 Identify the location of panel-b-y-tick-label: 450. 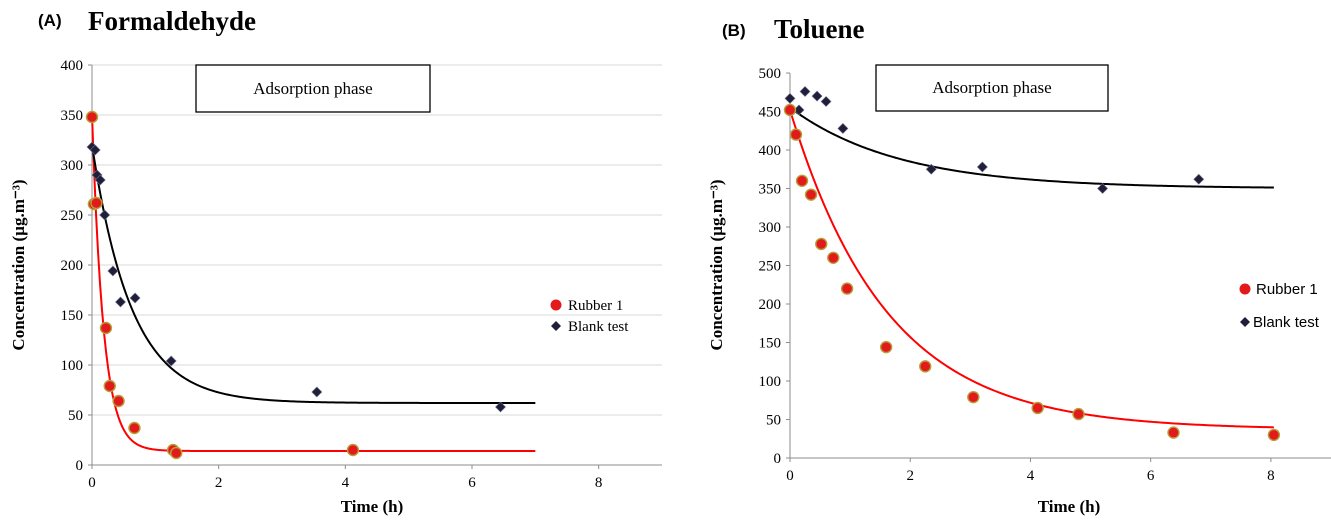
(770, 113).